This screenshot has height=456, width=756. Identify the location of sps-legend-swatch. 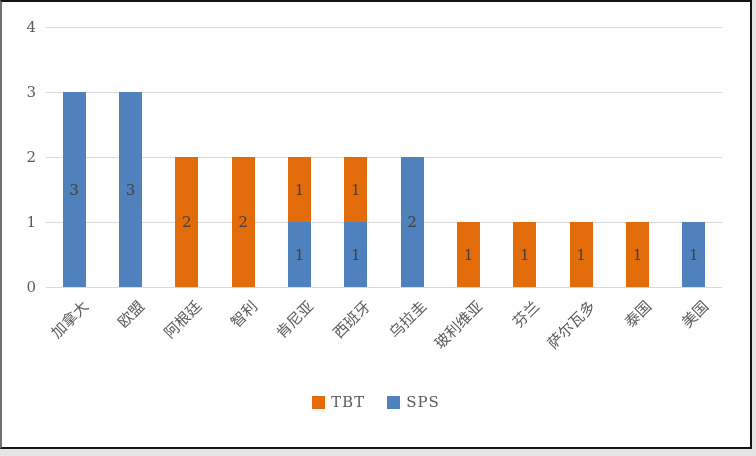
(394, 402).